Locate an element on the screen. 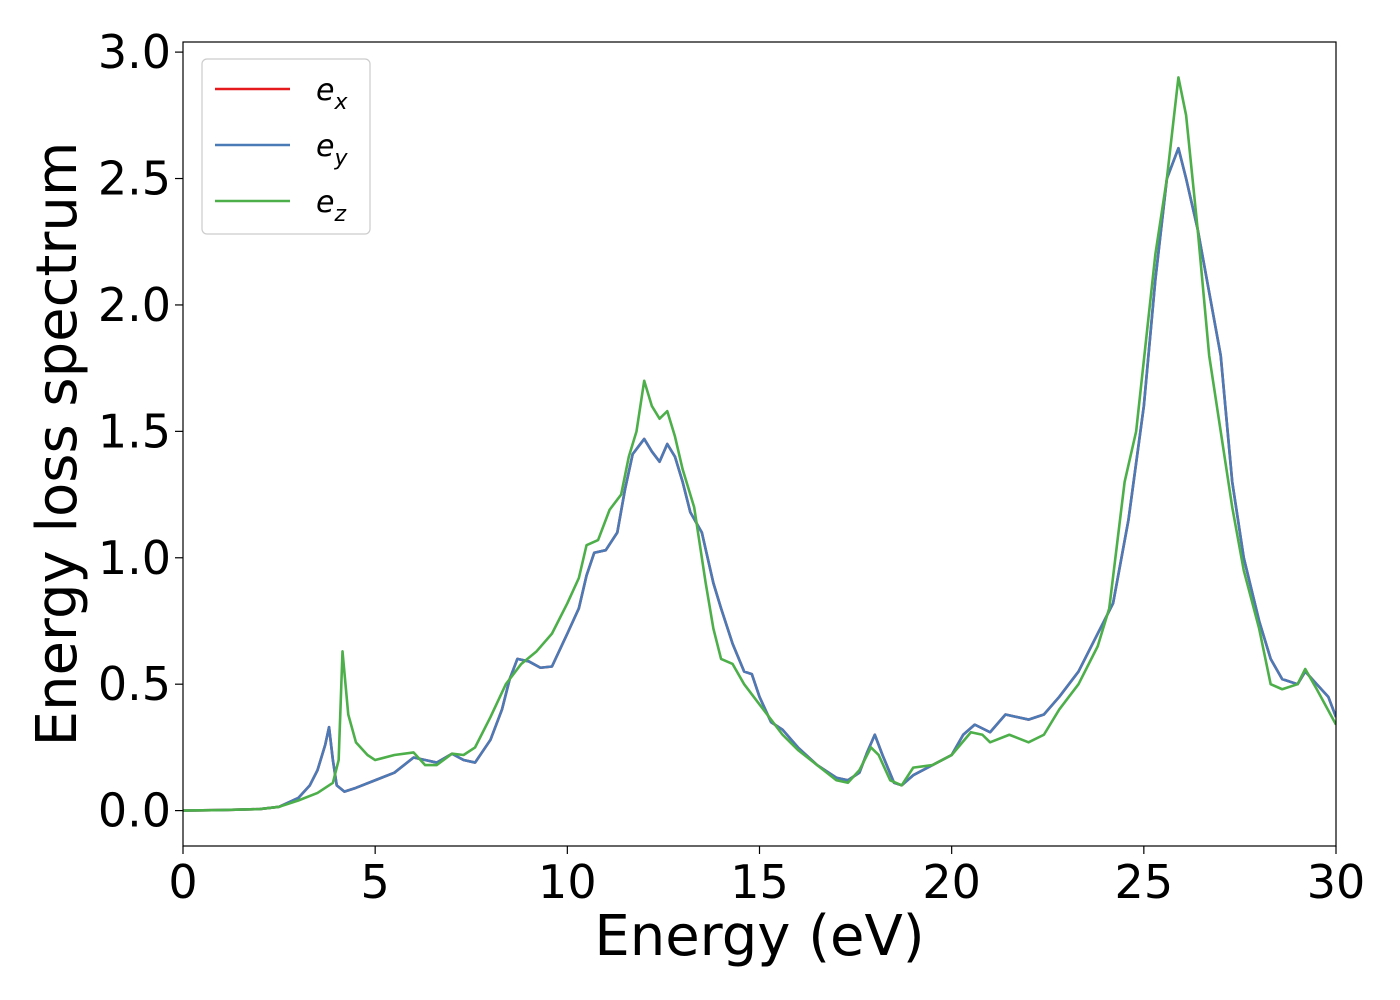 The image size is (1400, 1000). x-axis-label: Energy (eV) is located at coordinates (759, 936).